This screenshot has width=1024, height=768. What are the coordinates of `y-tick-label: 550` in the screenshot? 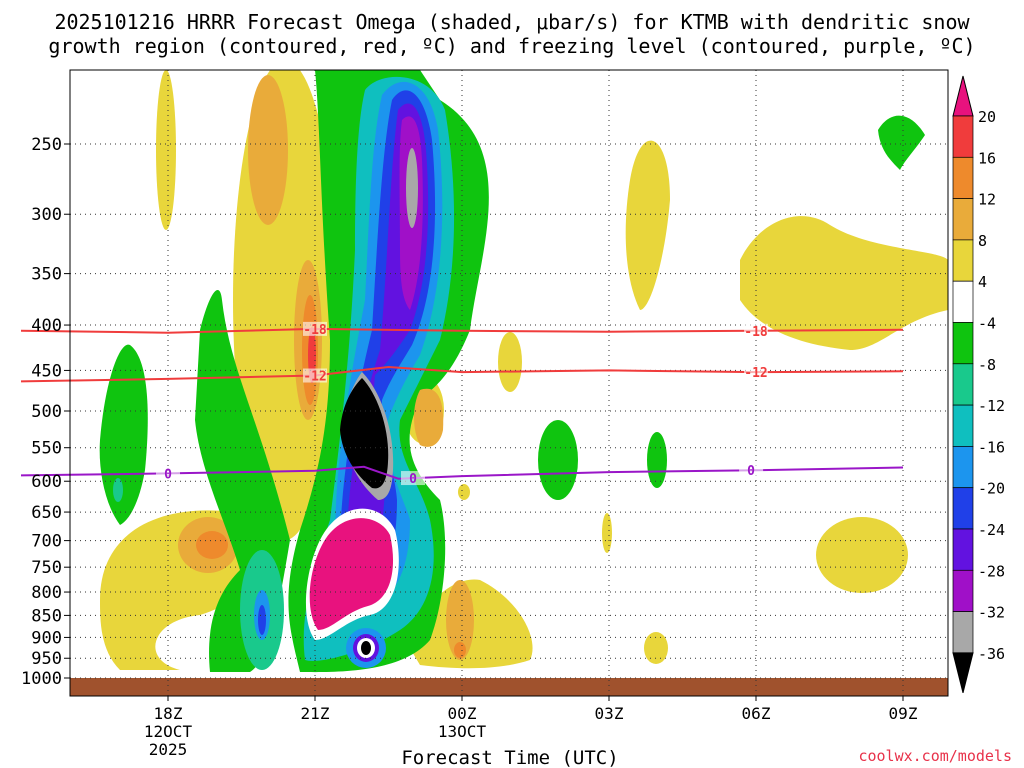 It's located at (46, 449).